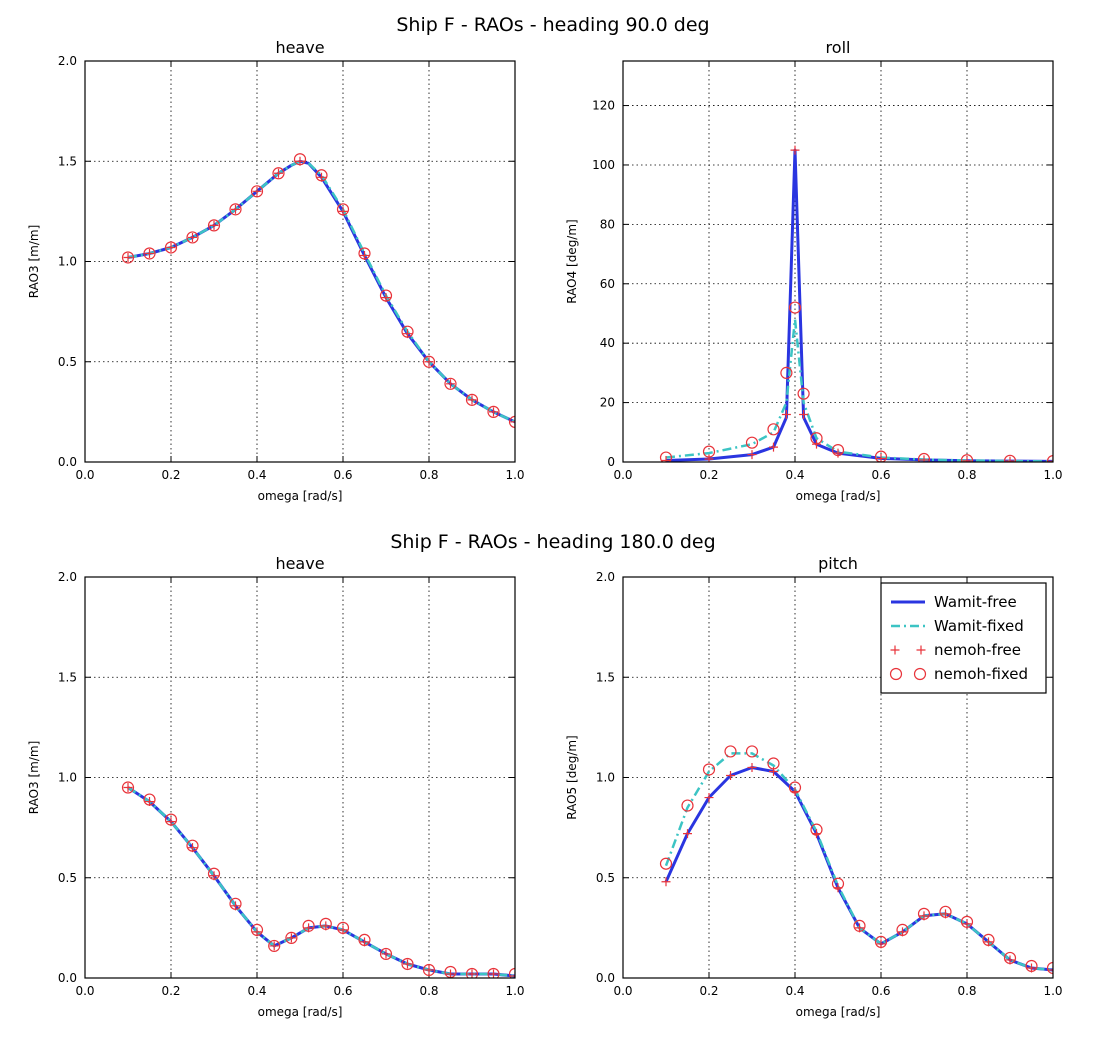  I want to click on legend-label: nemoh-free, so click(977, 650).